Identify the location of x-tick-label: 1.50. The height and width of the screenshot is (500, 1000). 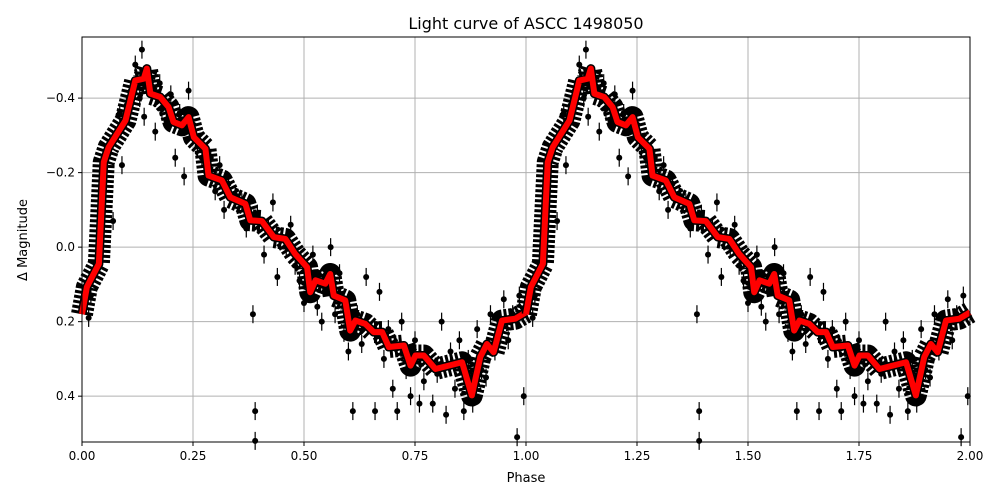
(748, 456).